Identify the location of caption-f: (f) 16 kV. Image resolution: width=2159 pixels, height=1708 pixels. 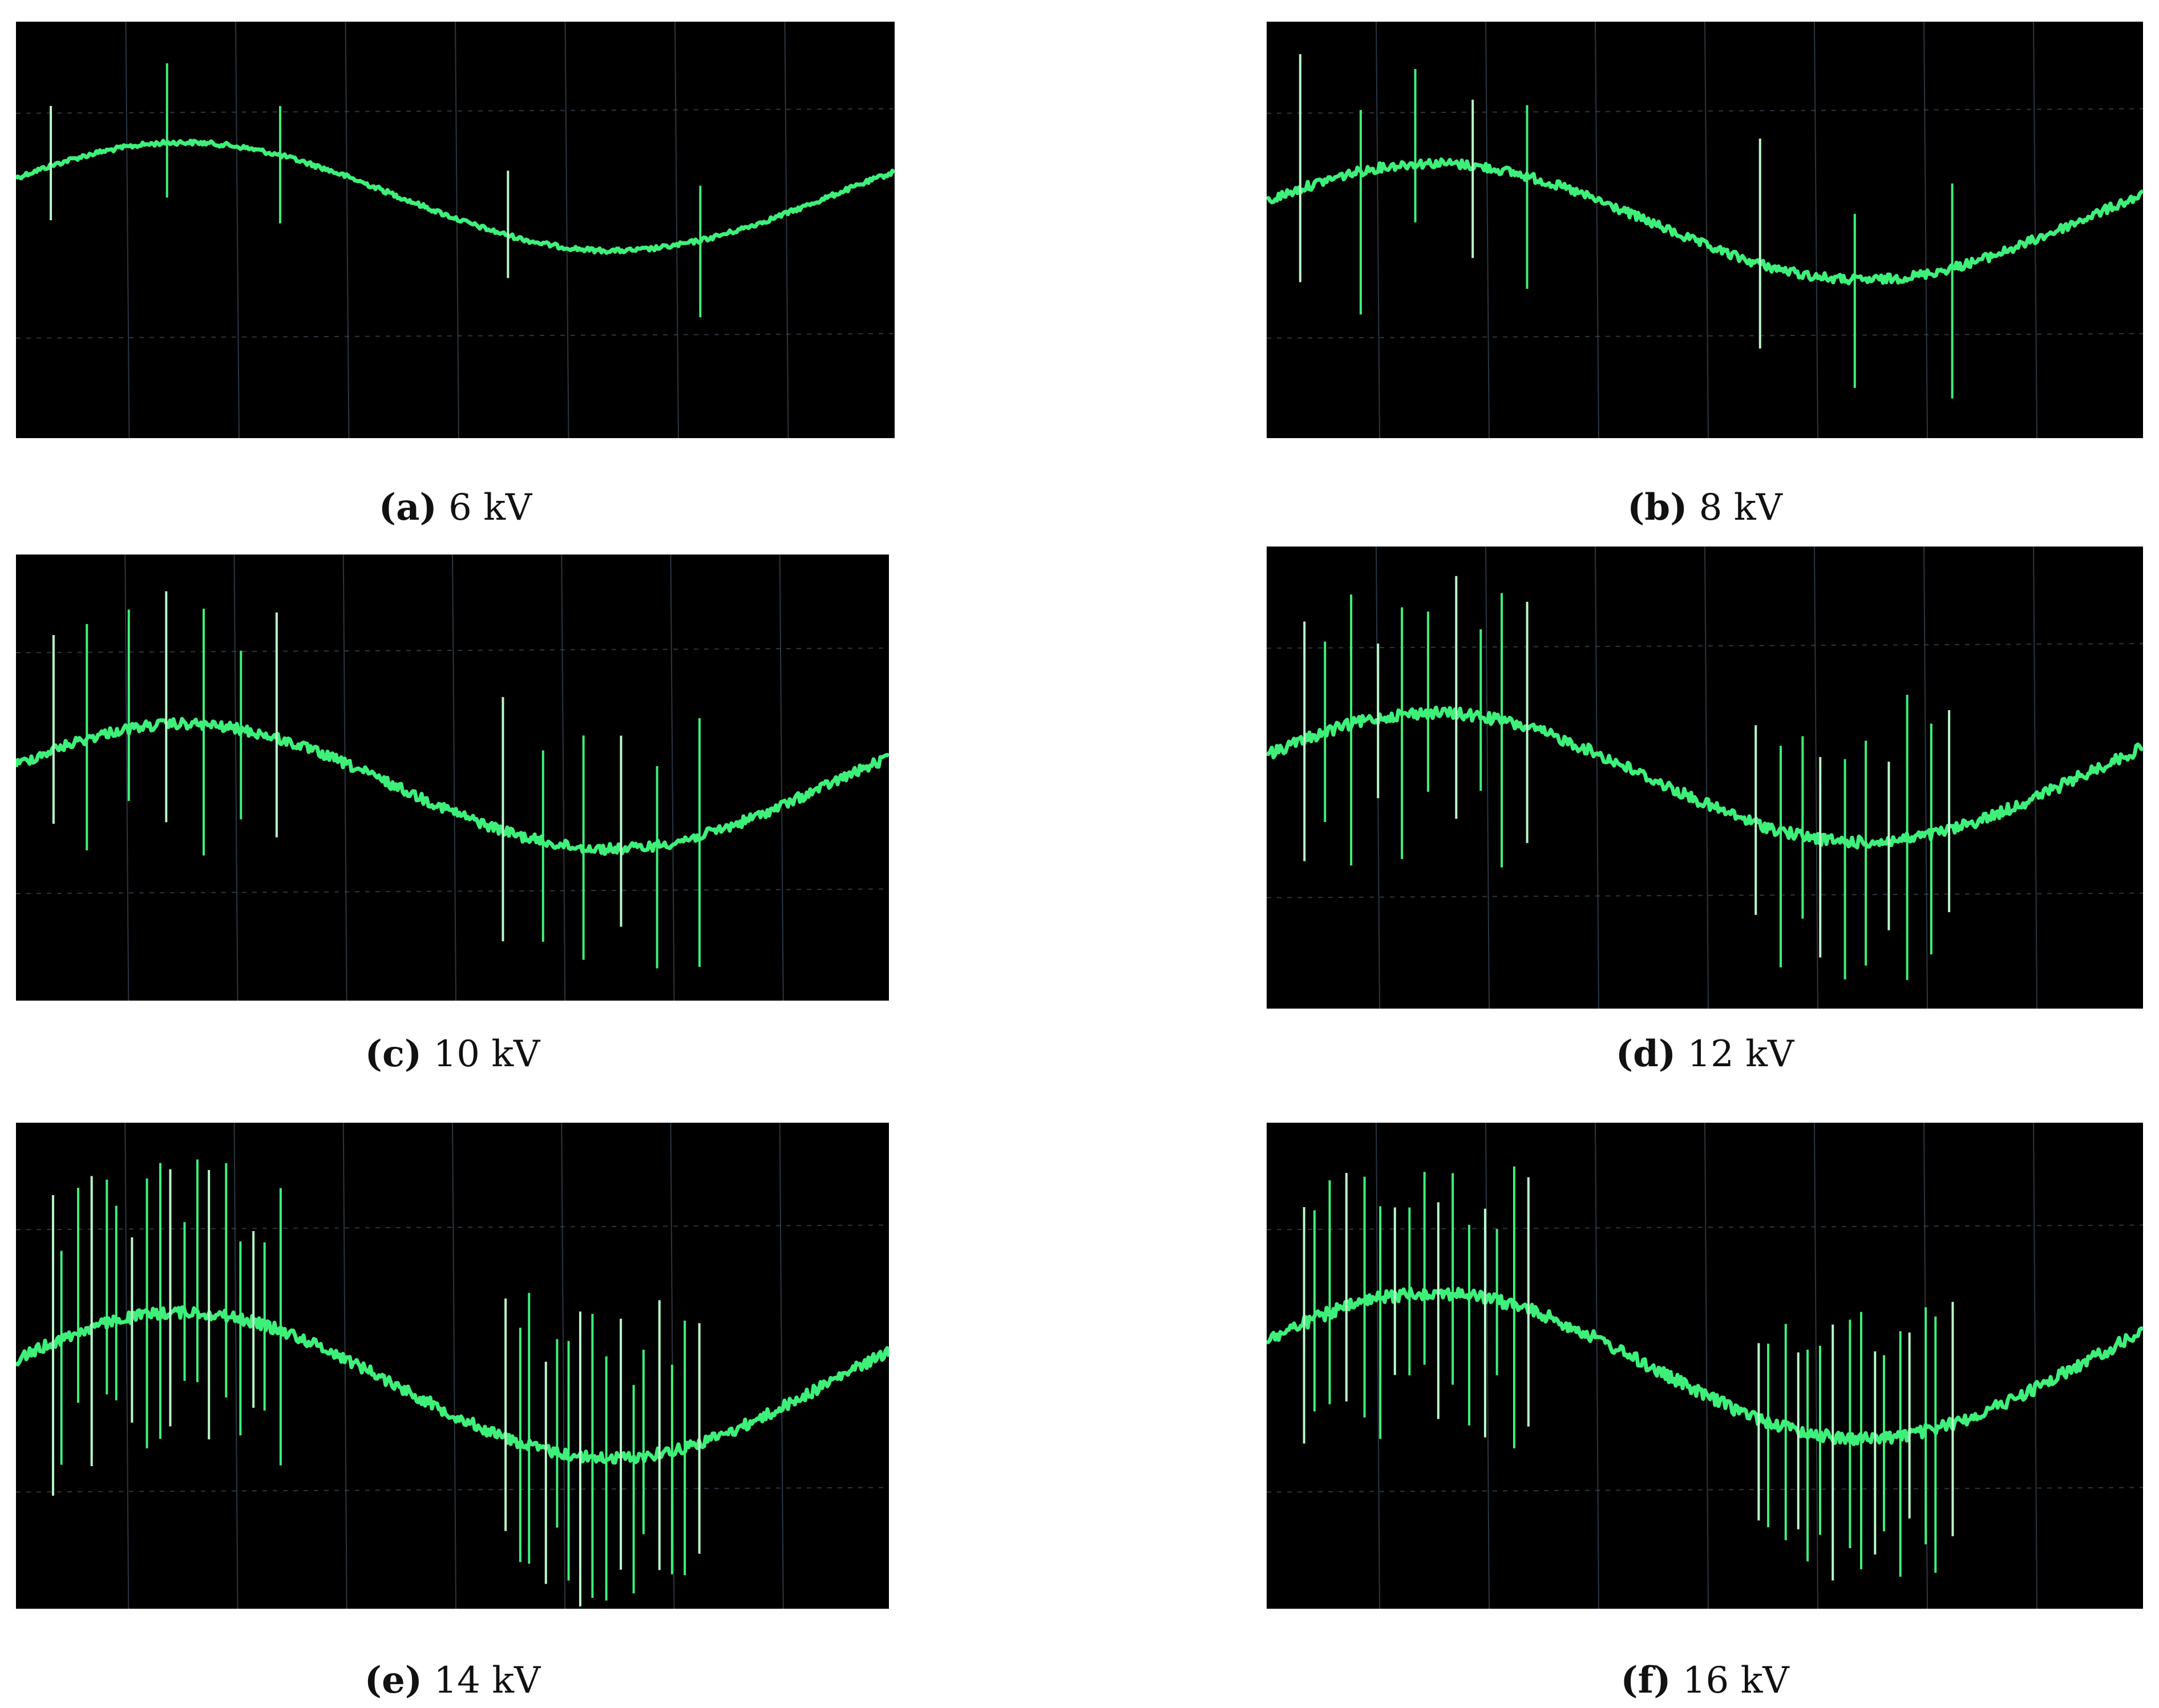
(1705, 1680).